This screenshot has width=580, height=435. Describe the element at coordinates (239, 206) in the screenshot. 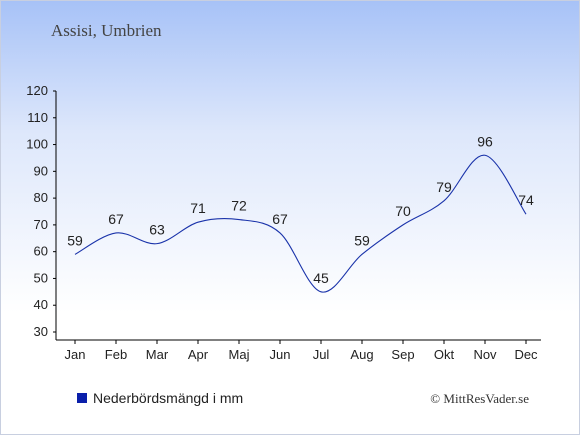

I see `data-label: 72` at that location.